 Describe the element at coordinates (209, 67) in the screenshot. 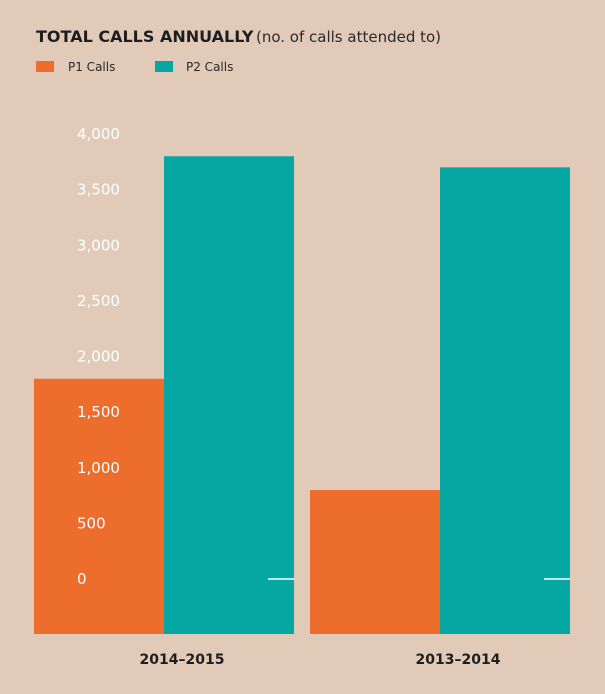

I see `legend-label-p2: P2 Calls` at that location.